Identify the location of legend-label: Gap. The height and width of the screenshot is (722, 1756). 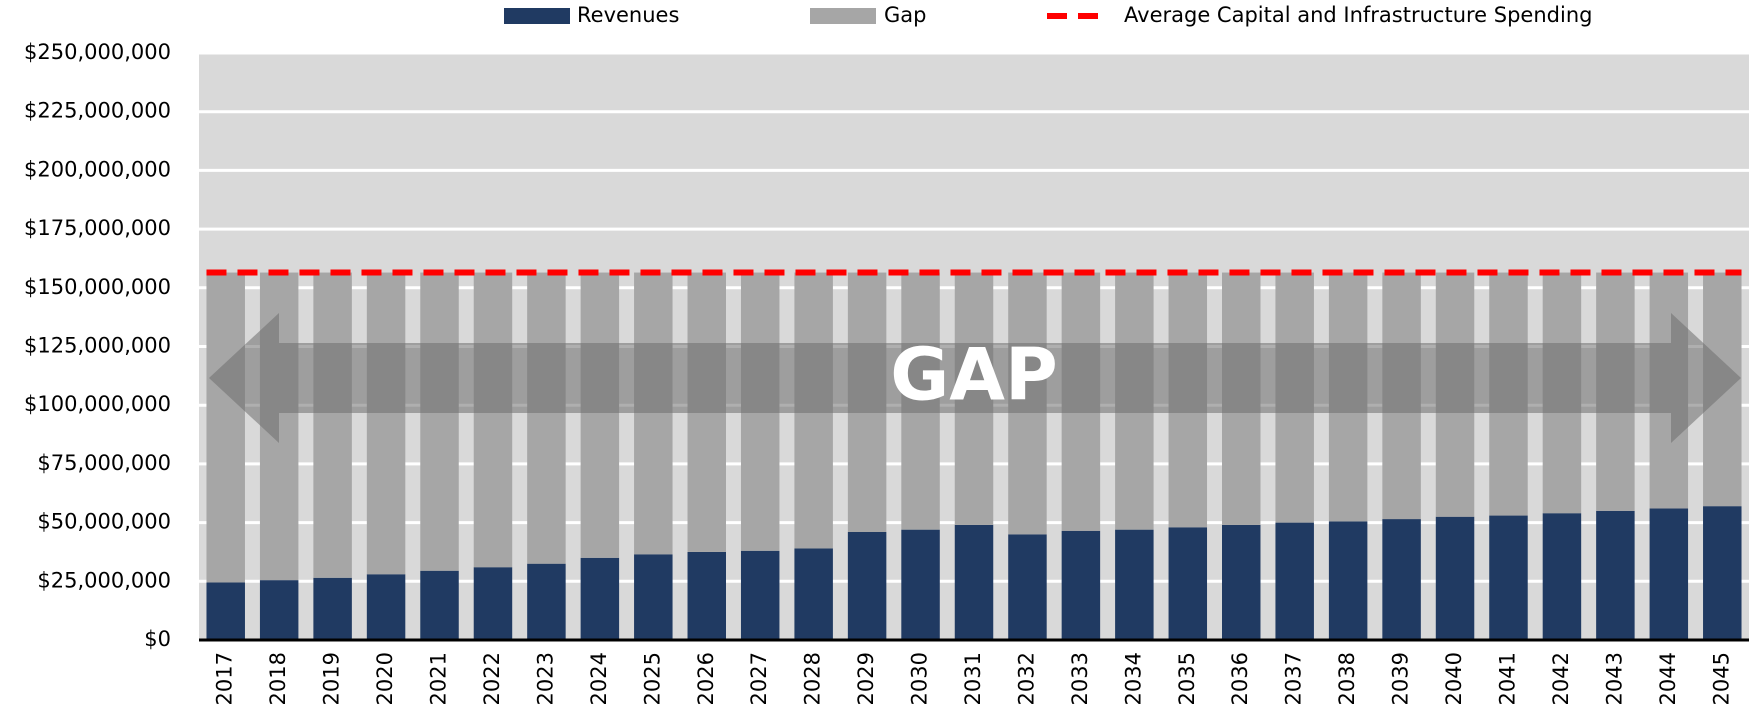
(905, 15).